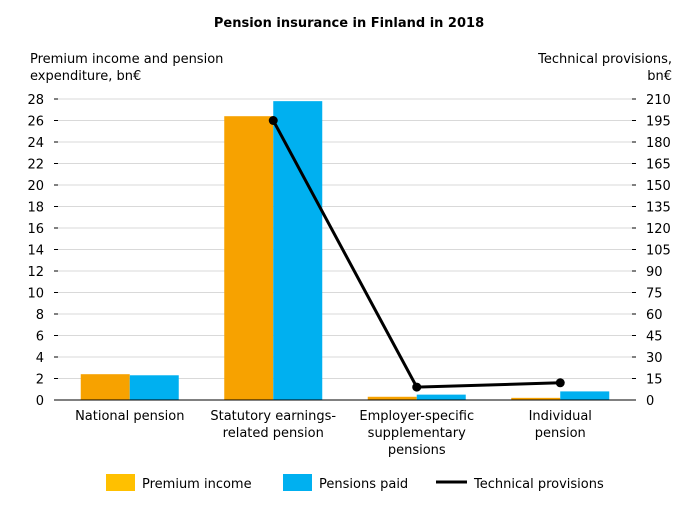  I want to click on right-tick-label: 60, so click(654, 315).